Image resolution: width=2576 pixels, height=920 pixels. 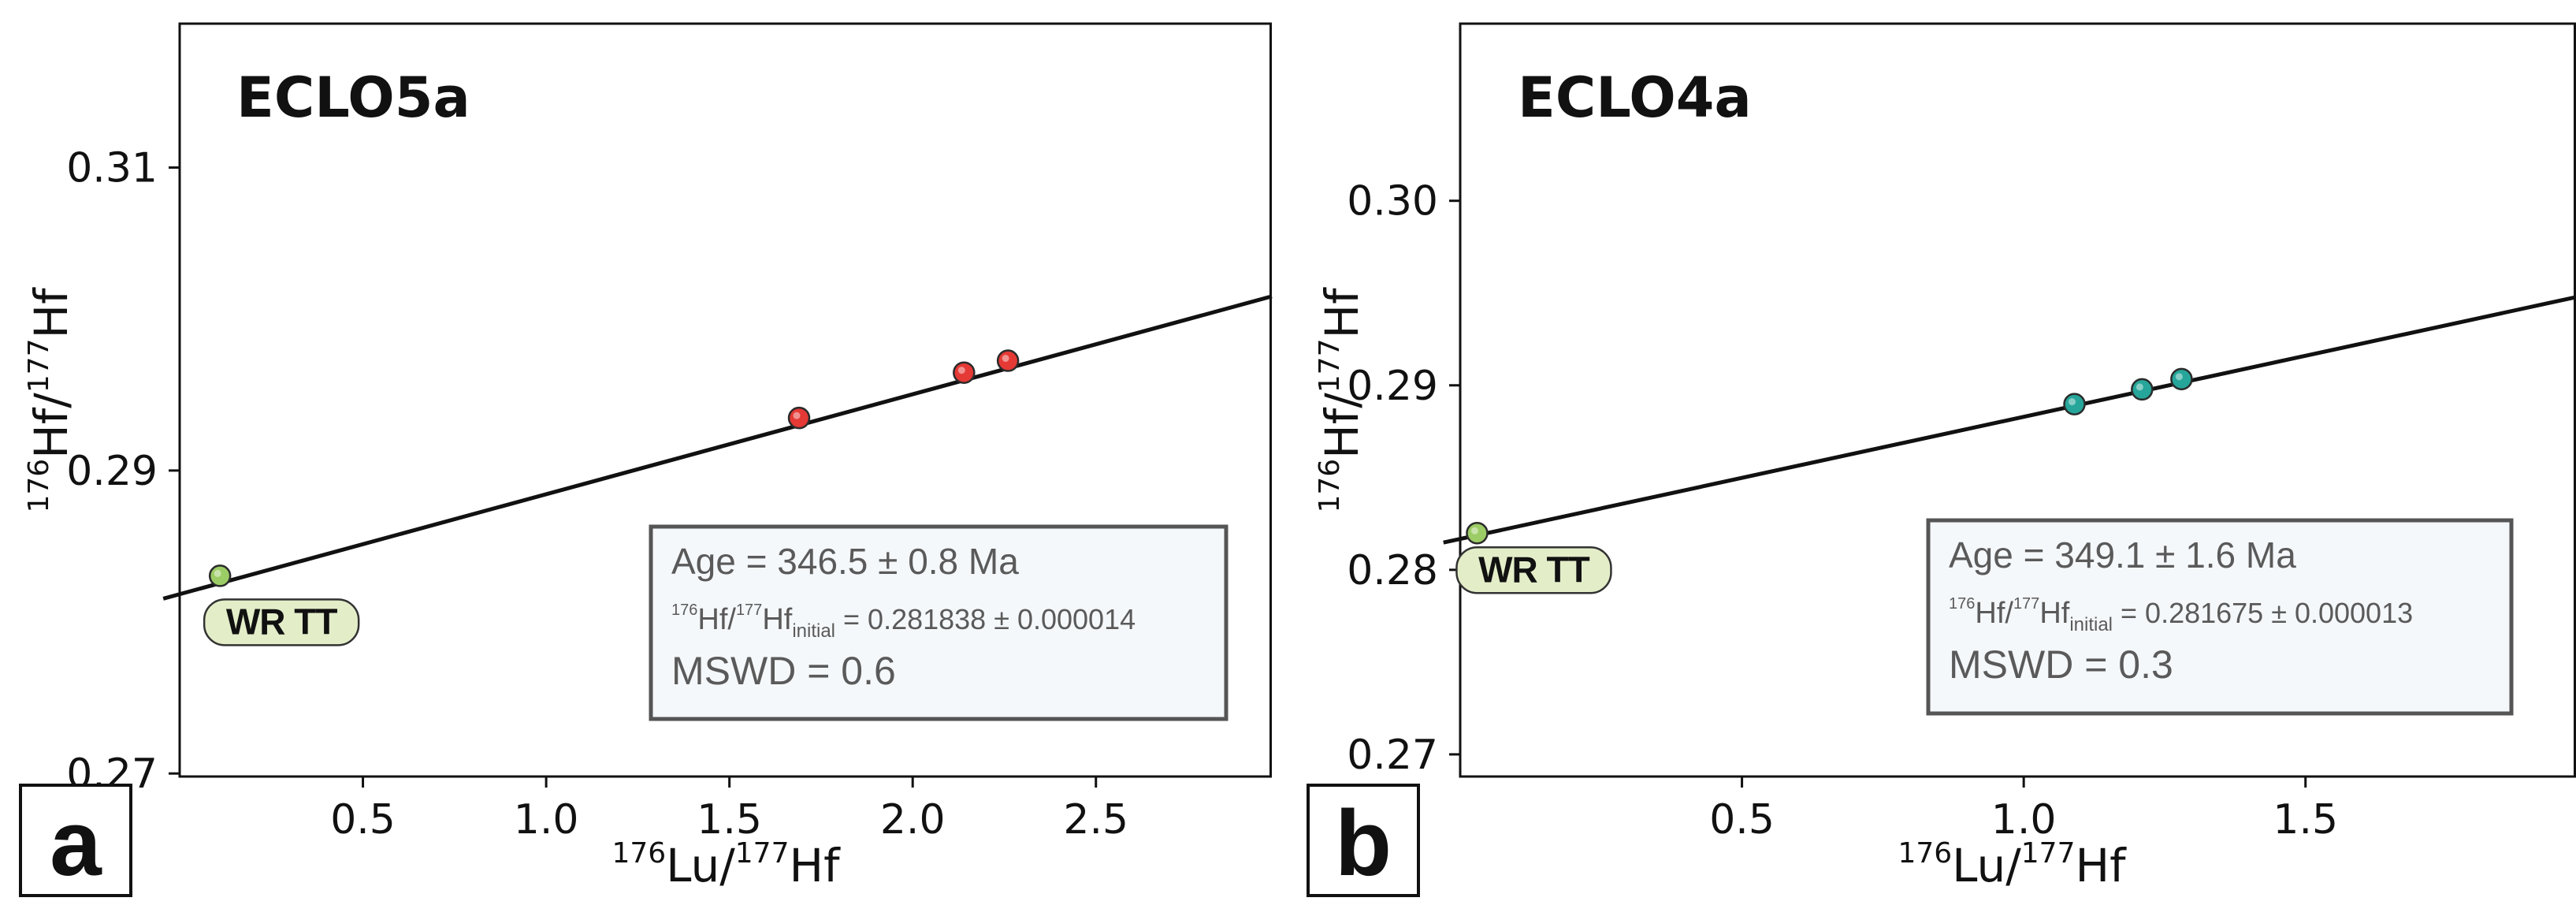 I want to click on x-tick-label: 2.5, so click(x=1095, y=820).